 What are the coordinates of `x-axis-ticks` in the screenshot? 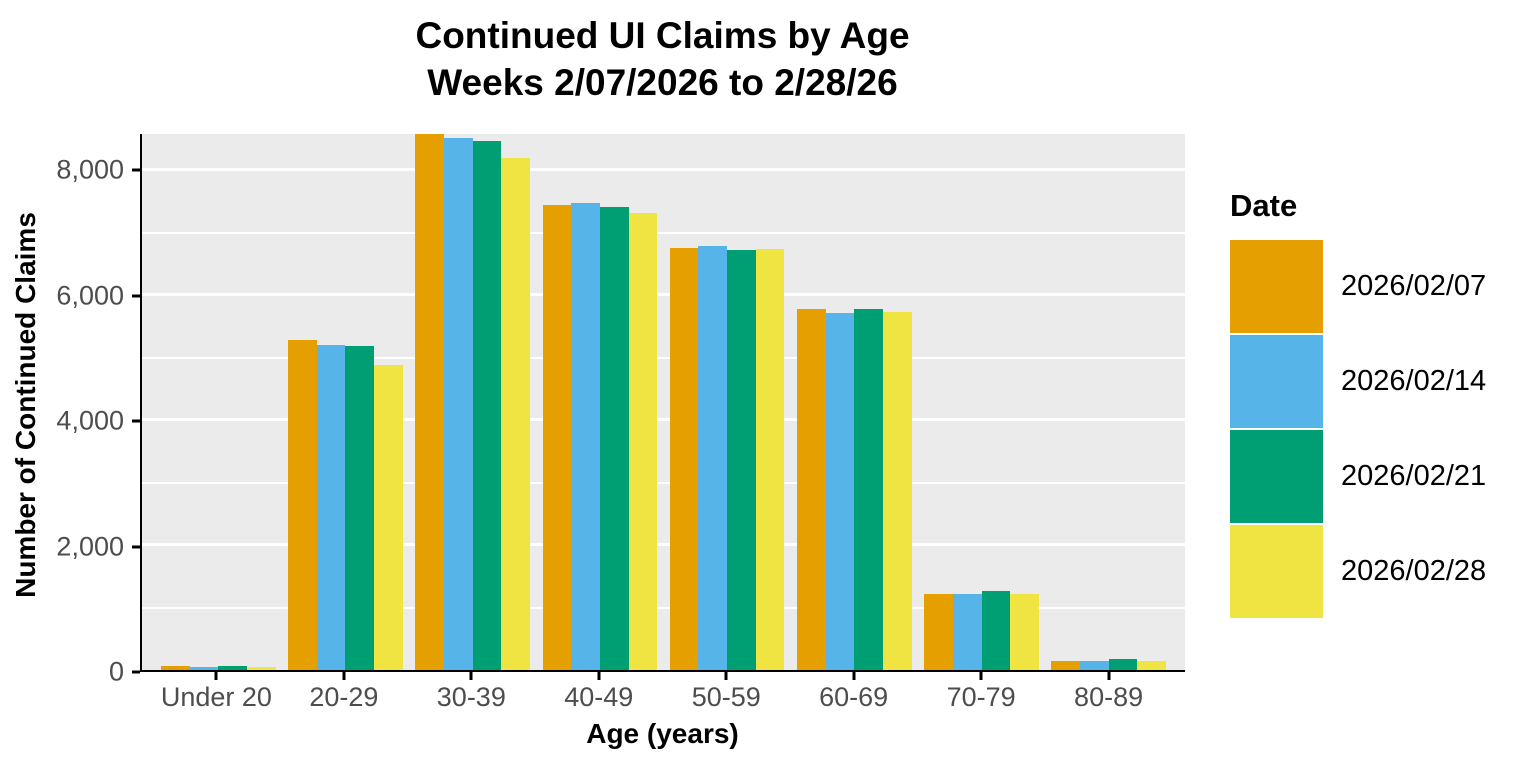 It's located at (662, 676).